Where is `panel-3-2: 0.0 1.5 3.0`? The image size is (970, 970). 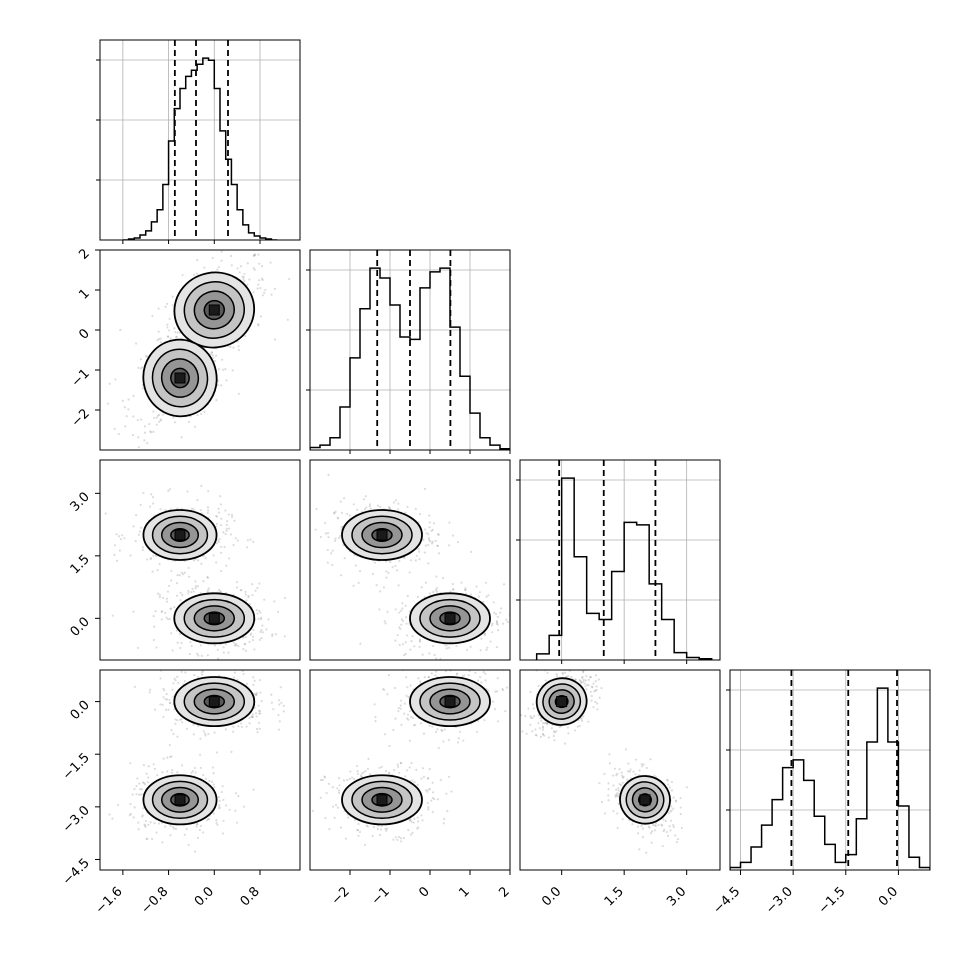 panel-3-2: 0.0 1.5 3.0 is located at coordinates (620, 789).